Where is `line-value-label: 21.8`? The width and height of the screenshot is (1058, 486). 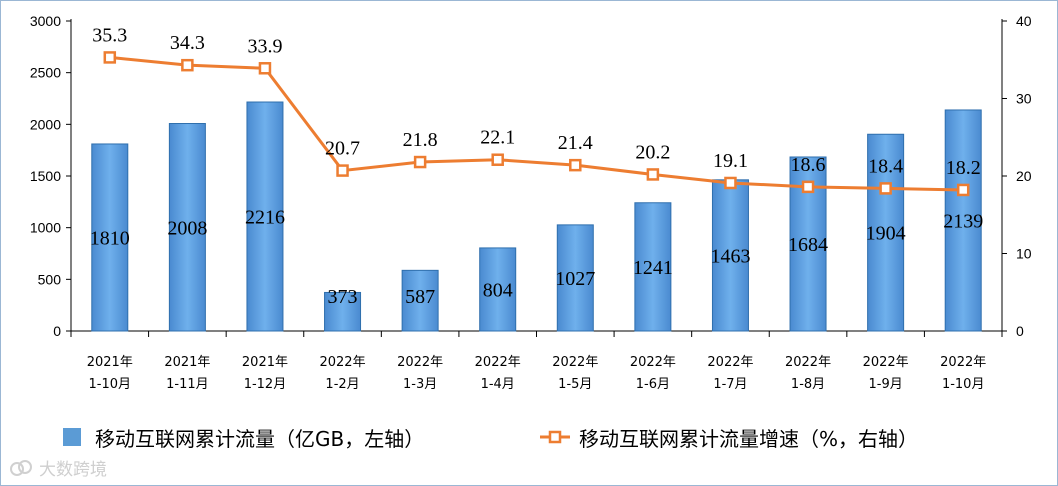 line-value-label: 21.8 is located at coordinates (420, 140).